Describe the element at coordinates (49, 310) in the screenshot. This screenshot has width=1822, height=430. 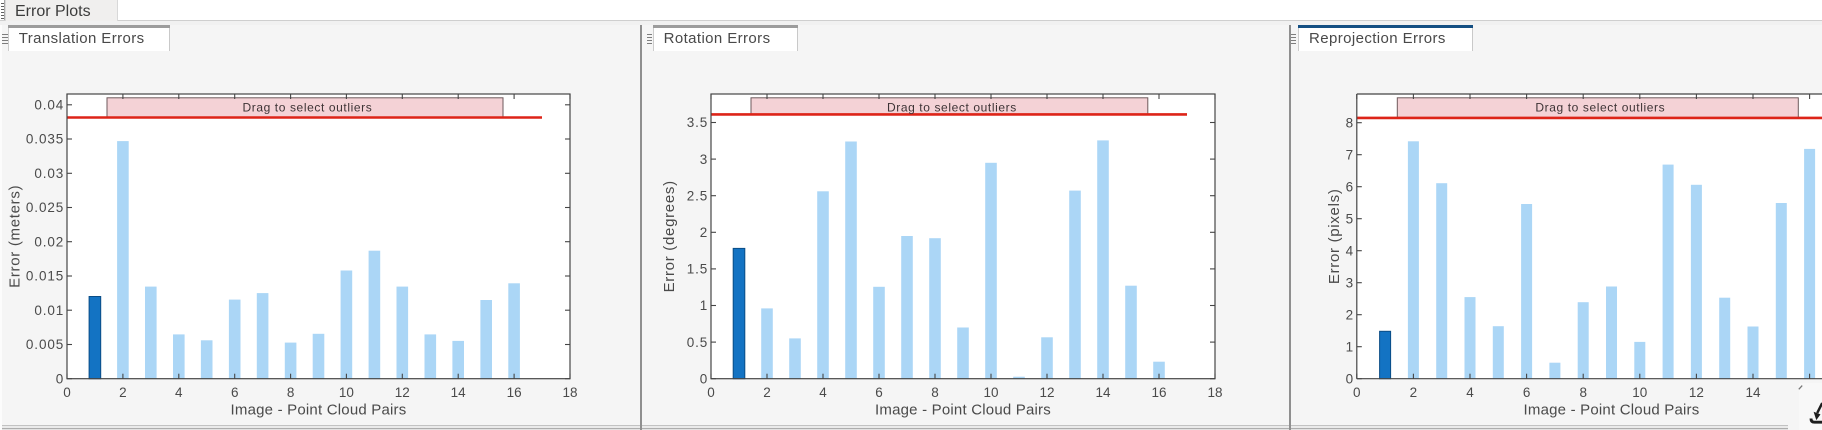
I see `svg-text: 0.01` at that location.